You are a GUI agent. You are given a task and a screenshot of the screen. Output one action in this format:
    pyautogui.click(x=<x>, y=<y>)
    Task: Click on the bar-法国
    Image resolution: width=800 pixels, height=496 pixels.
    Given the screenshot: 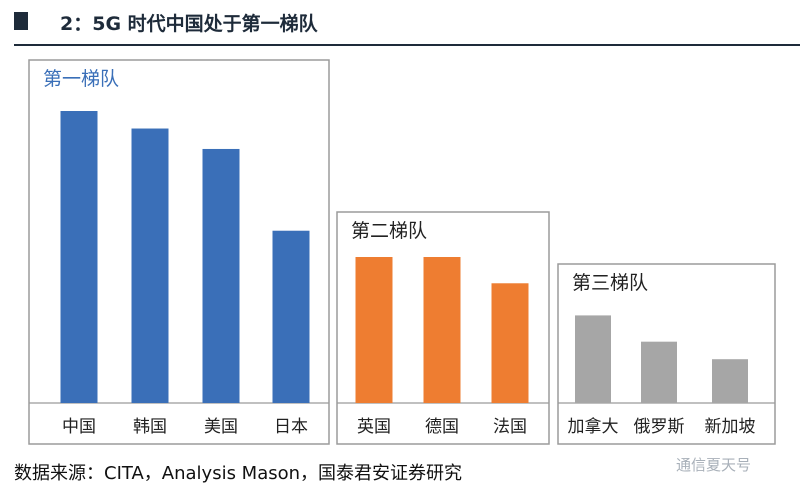 What is the action you would take?
    pyautogui.click(x=510, y=343)
    